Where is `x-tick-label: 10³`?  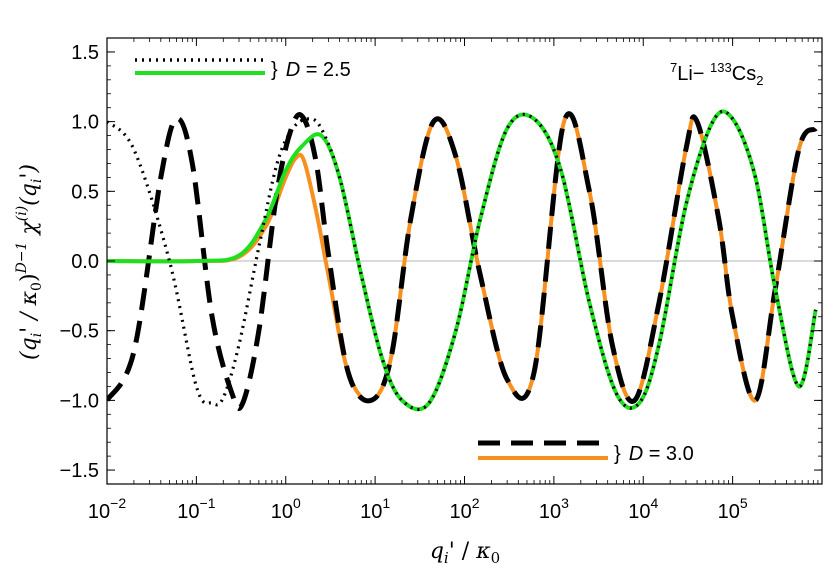 x-tick-label: 10³ is located at coordinates (554, 509).